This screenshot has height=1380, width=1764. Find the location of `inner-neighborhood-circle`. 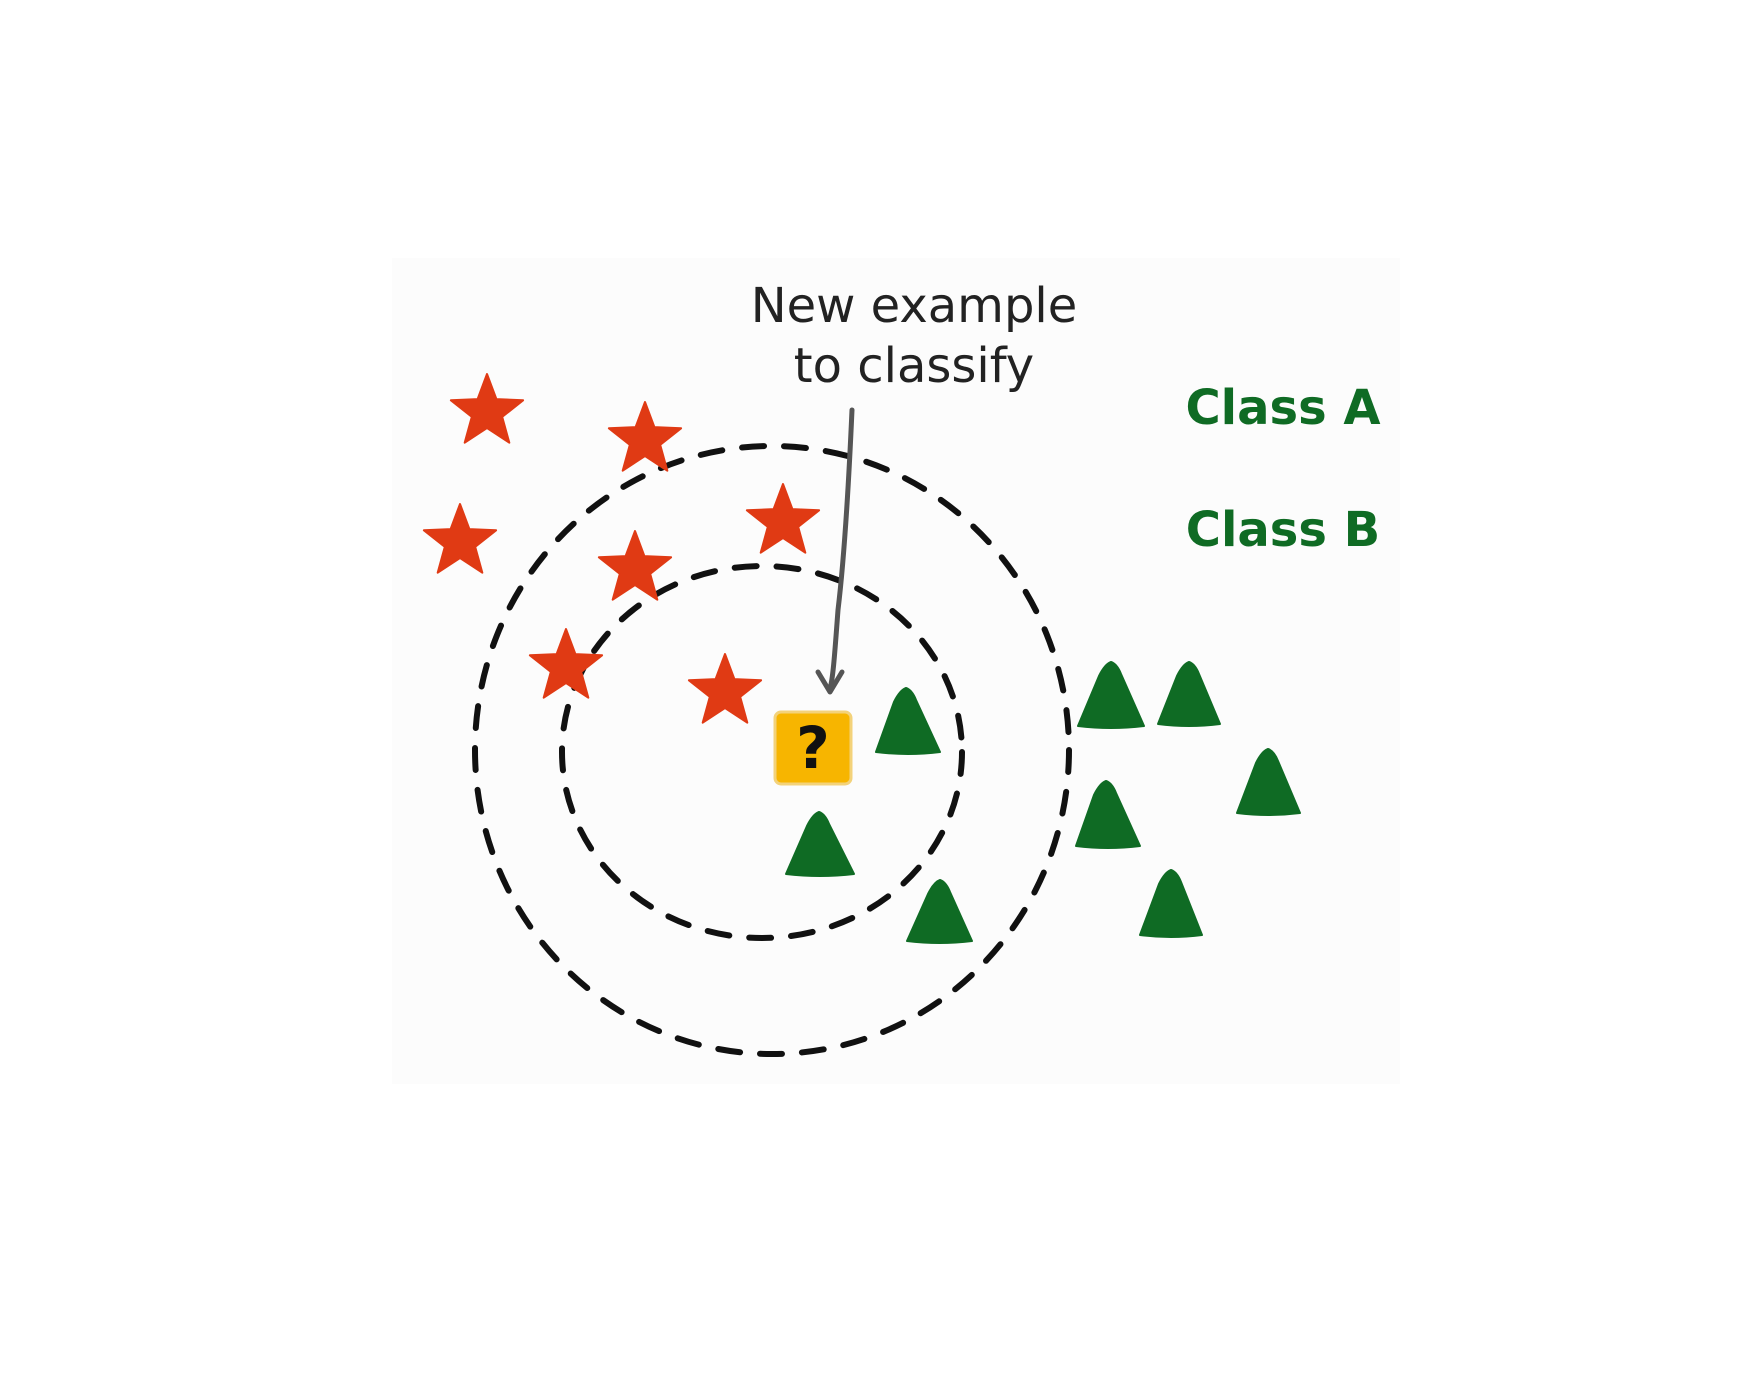

inner-neighborhood-circle is located at coordinates (762, 752).